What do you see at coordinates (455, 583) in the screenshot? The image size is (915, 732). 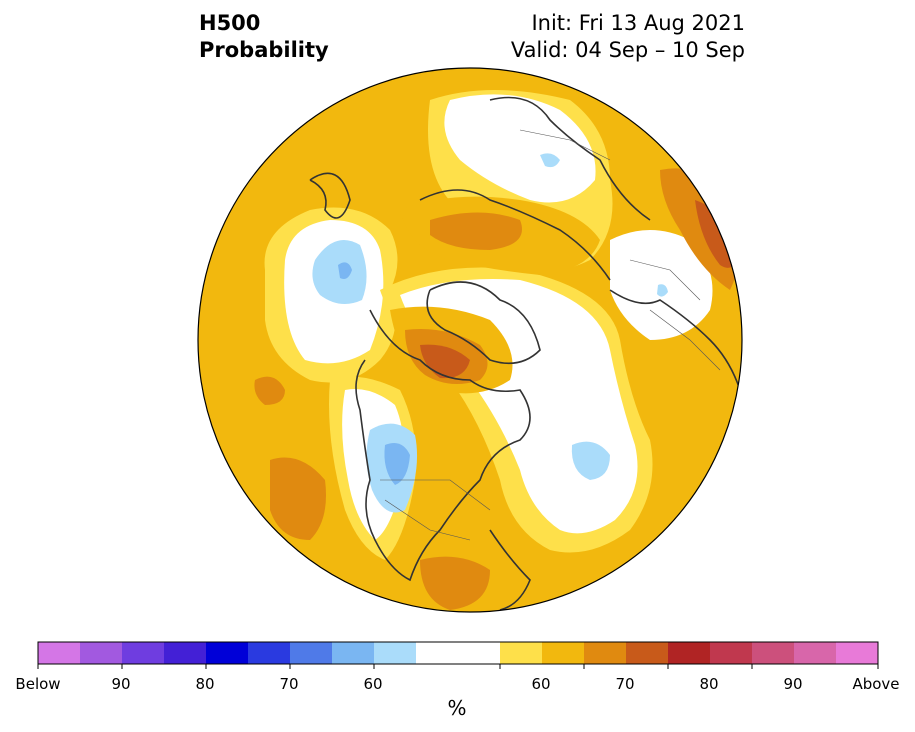 I see `dark-orange-atlantic` at bounding box center [455, 583].